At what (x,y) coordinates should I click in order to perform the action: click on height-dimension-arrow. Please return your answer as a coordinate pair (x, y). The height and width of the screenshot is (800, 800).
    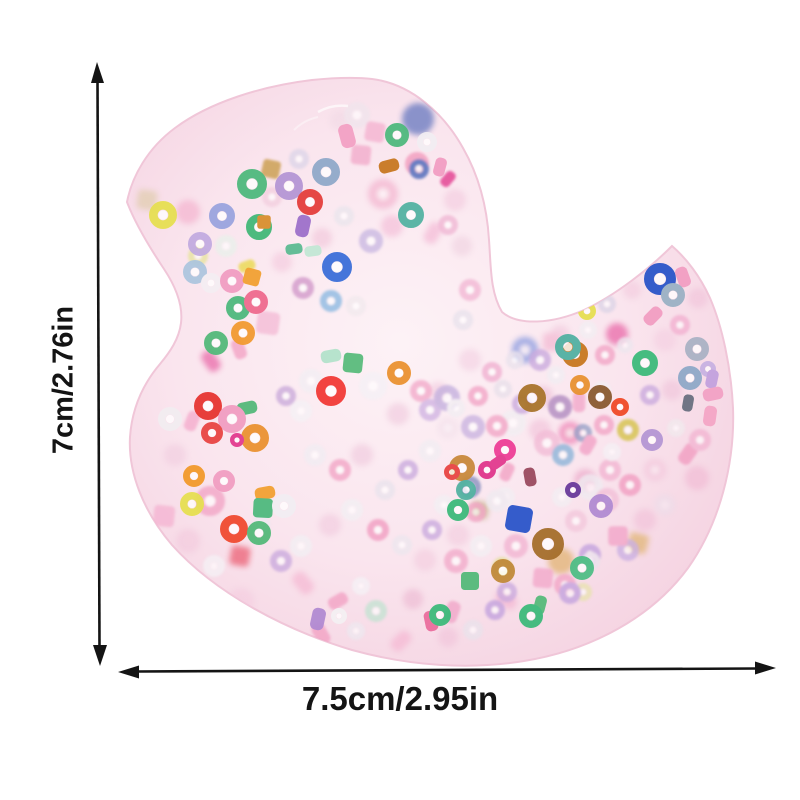
    Looking at the image, I should click on (99, 364).